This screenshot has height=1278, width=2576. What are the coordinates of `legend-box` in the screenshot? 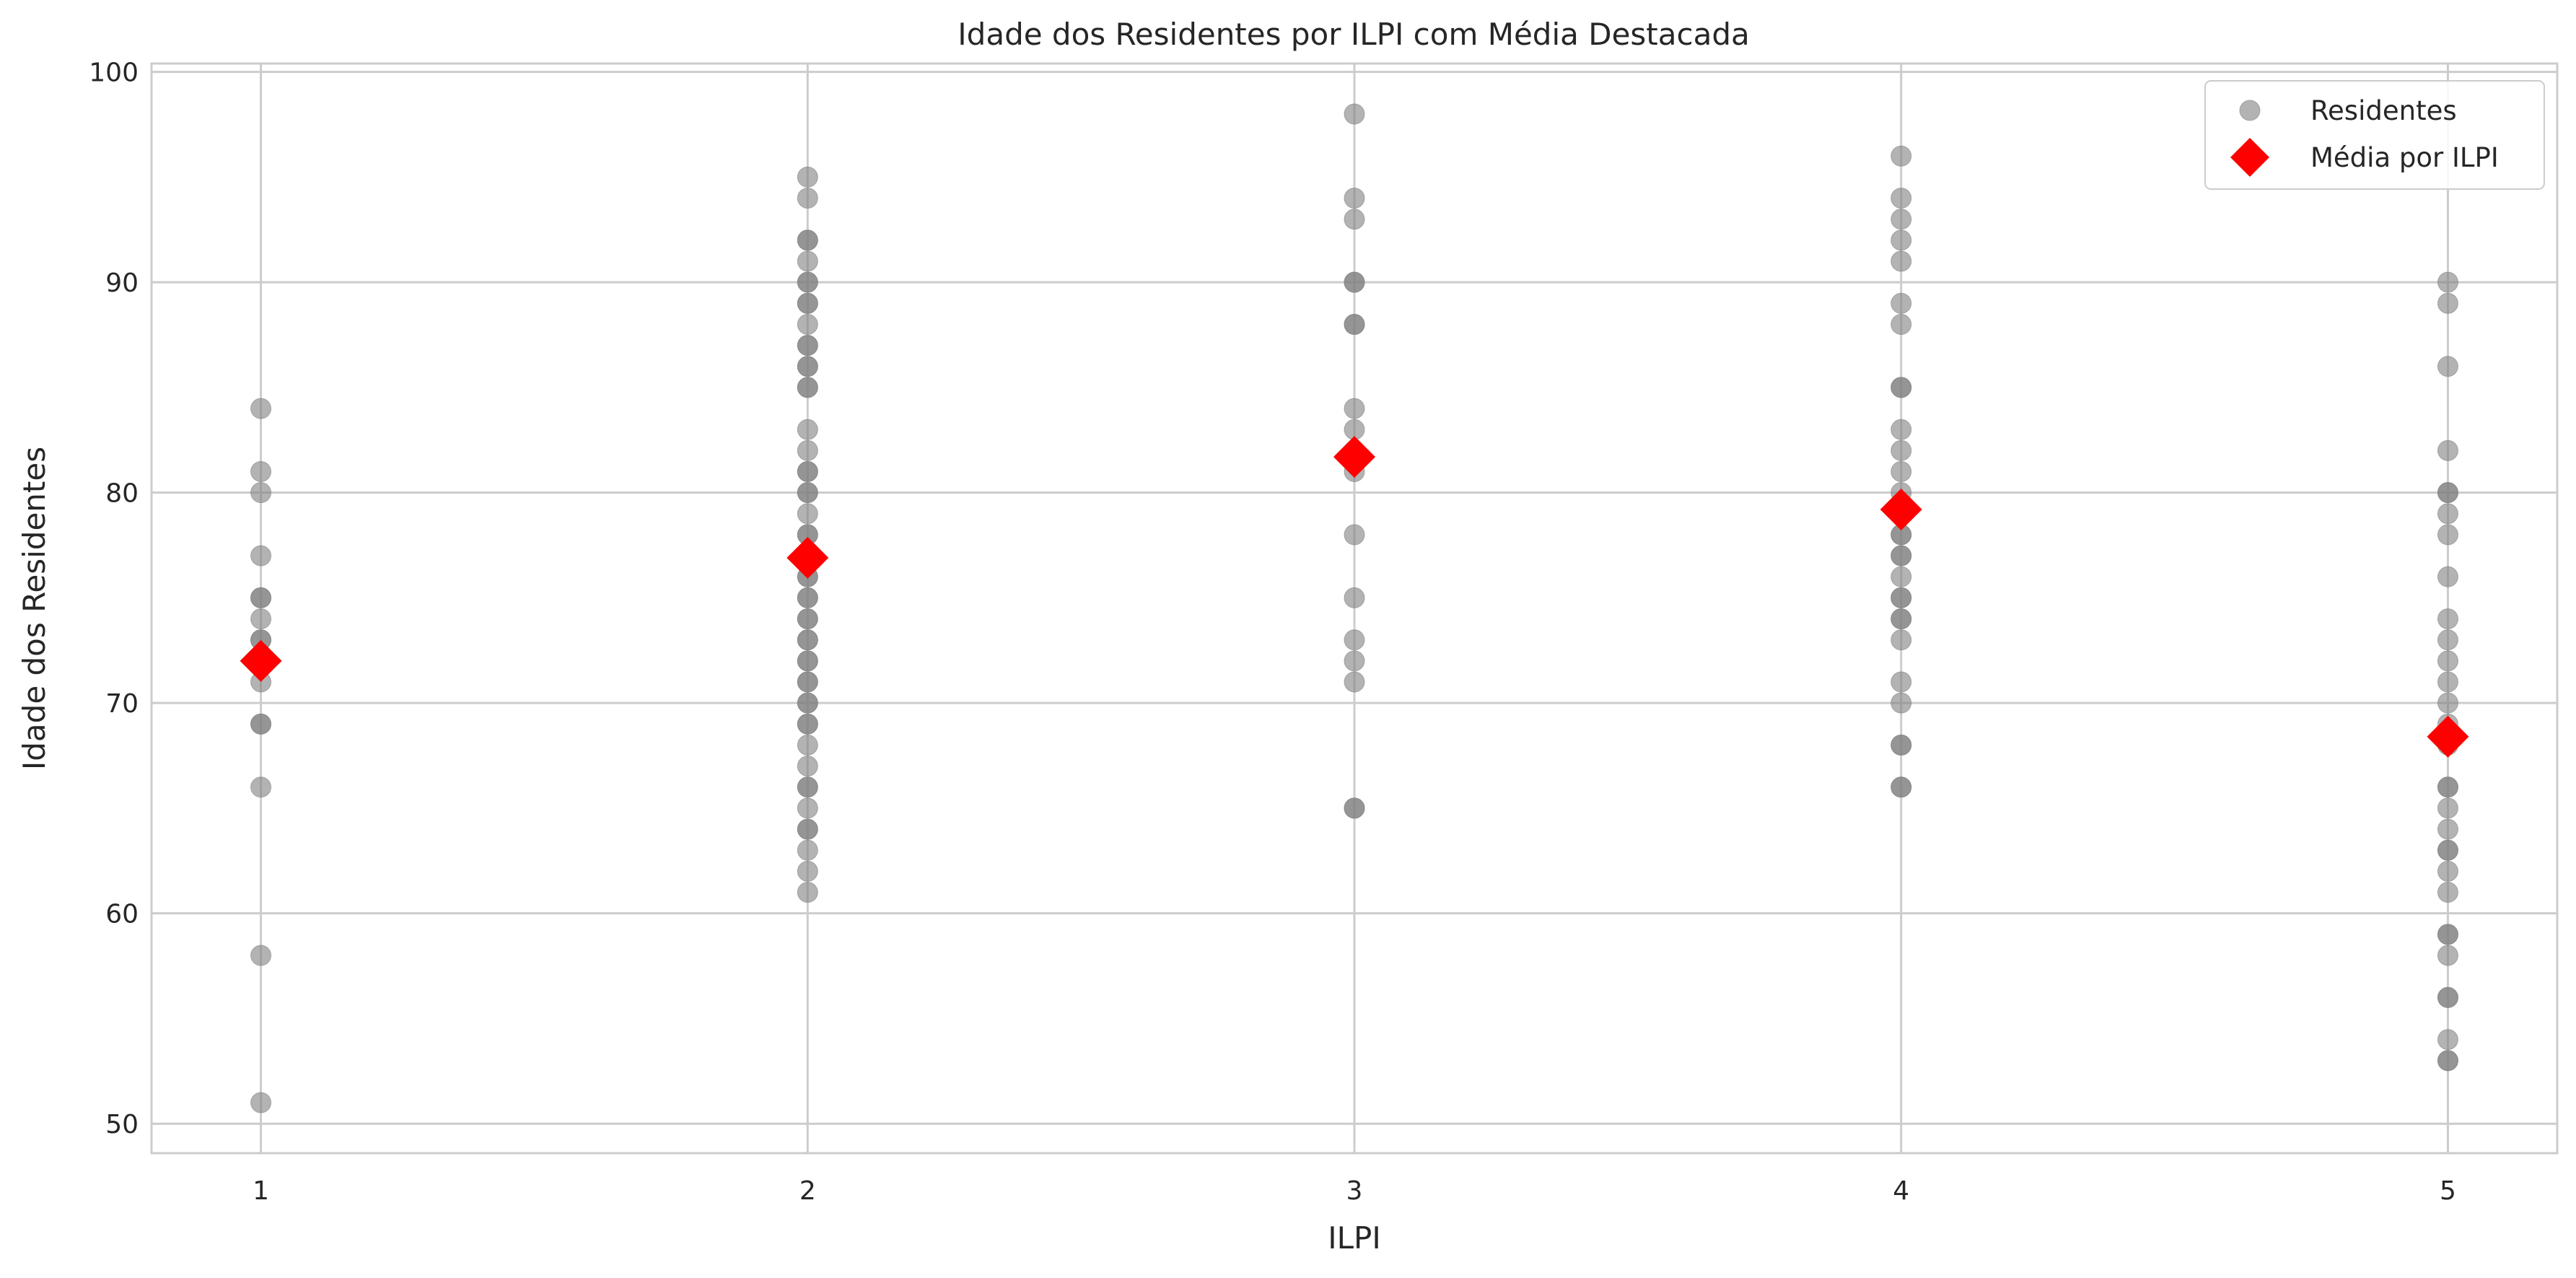 It's located at (2374, 135).